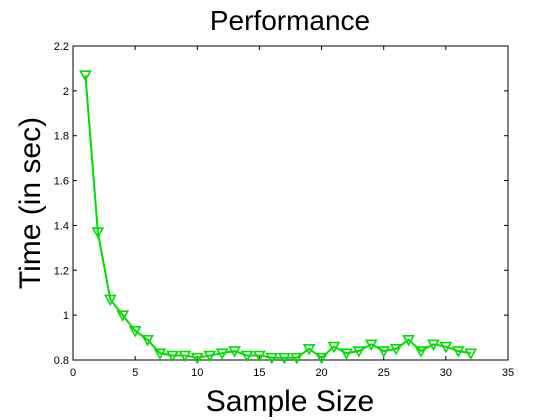  I want to click on y-tick-label: 1.2, so click(61, 271).